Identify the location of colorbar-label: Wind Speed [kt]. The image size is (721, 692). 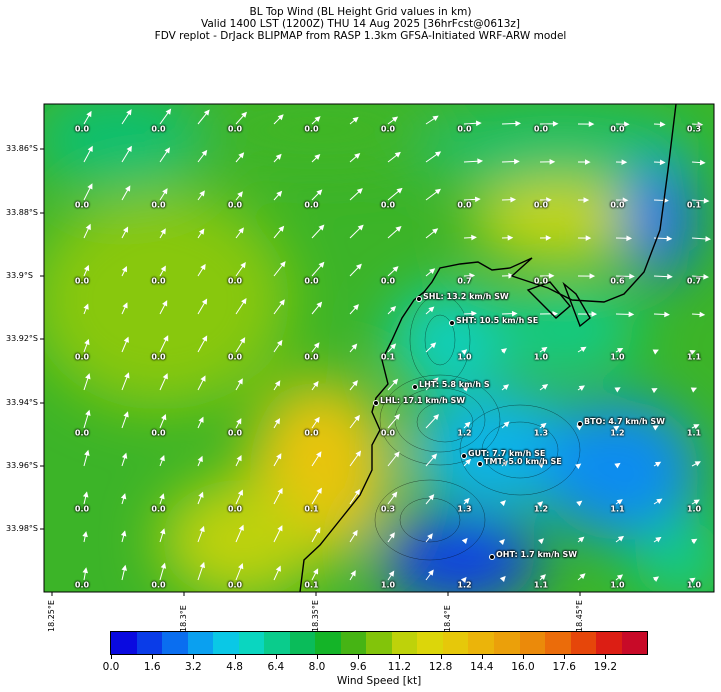
(379, 681).